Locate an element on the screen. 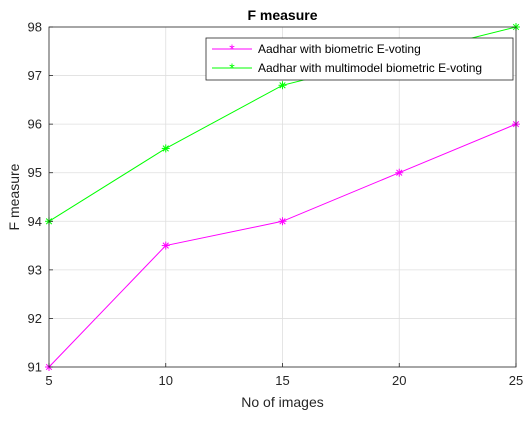 The image size is (523, 441). y-tick-label: 92 is located at coordinates (35, 318).